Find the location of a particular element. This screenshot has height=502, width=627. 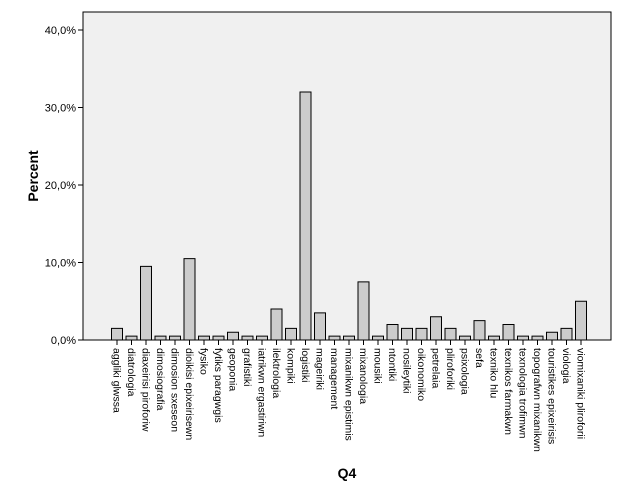

x-category-label: diatrologia is located at coordinates (131, 372).